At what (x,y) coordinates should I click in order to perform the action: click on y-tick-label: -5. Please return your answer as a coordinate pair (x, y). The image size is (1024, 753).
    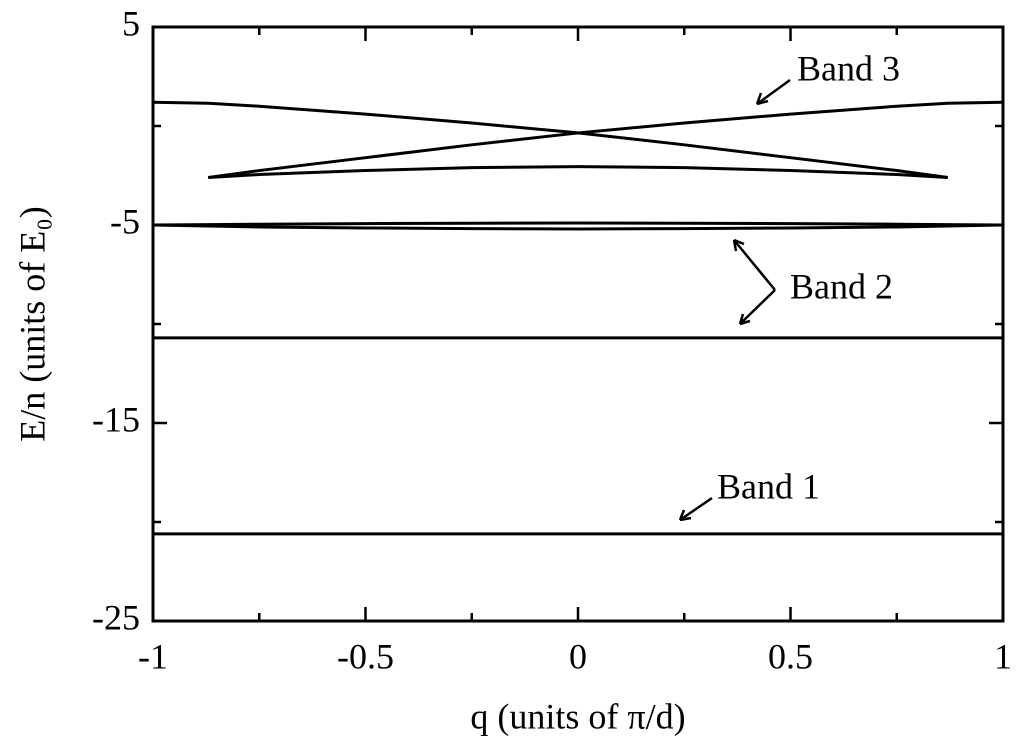
    Looking at the image, I should click on (125, 221).